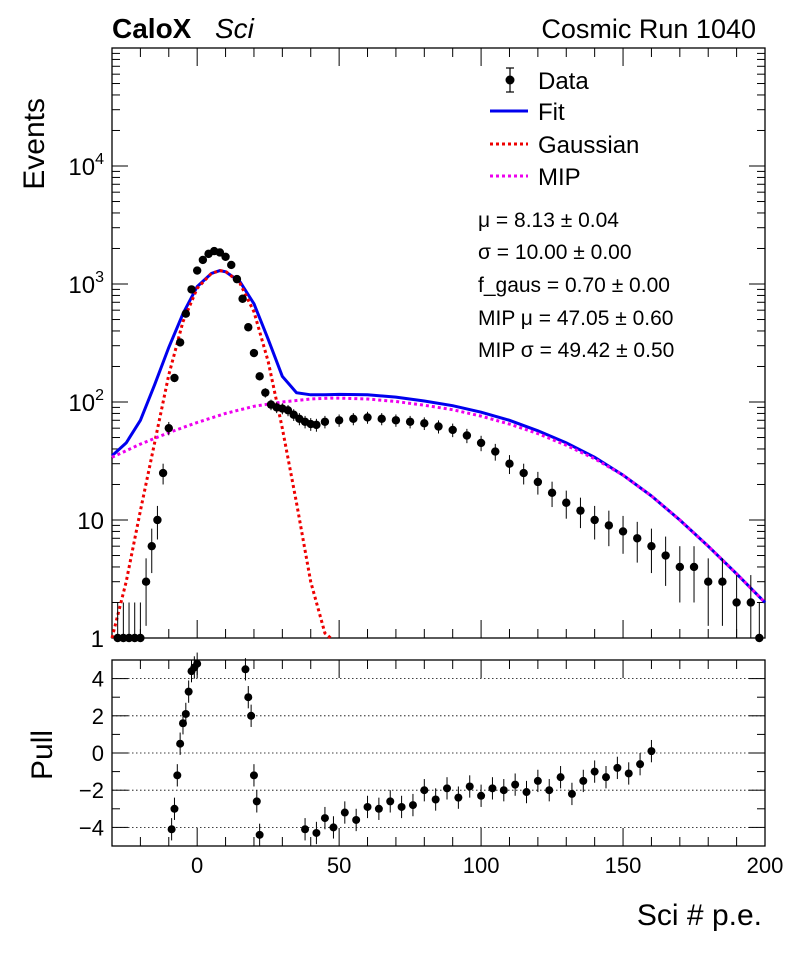  Describe the element at coordinates (555, 252) in the screenshot. I see `fit-param-sigma: σ = 10.00 ± 0.00` at that location.